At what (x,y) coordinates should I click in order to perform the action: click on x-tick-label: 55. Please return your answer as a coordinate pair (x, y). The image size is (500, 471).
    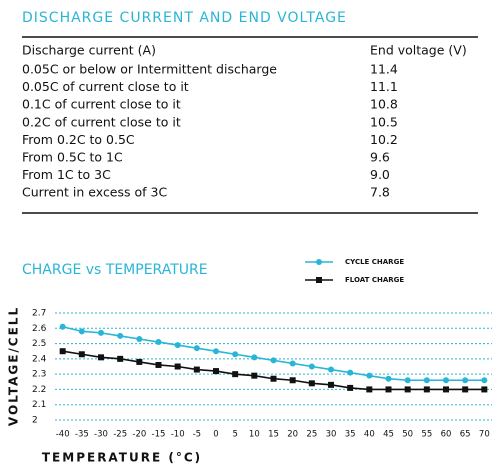
    Looking at the image, I should click on (426, 435).